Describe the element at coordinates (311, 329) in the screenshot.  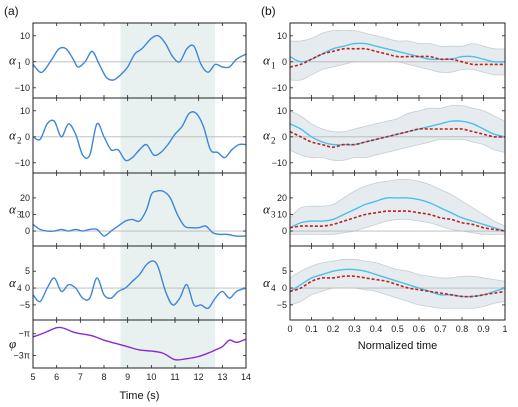
I see `x-tick-label: 0.1` at that location.